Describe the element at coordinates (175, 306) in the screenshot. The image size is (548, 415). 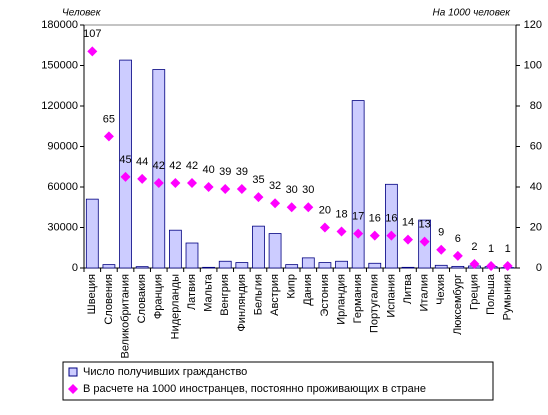
I see `x-tick-label: Нидерланды` at that location.